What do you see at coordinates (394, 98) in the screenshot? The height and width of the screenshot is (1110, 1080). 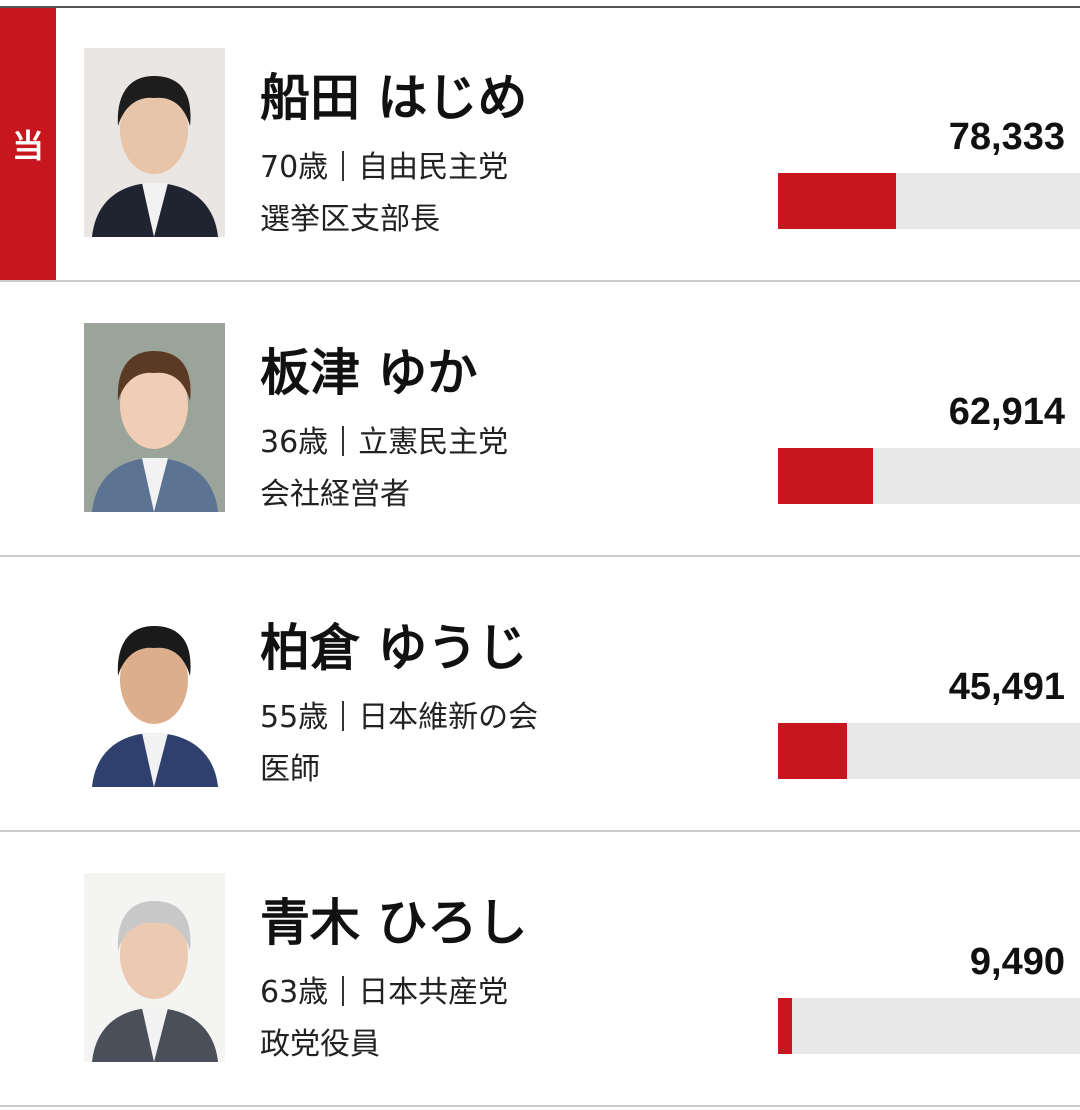 I see `candidate-name: 船田 はじめ` at bounding box center [394, 98].